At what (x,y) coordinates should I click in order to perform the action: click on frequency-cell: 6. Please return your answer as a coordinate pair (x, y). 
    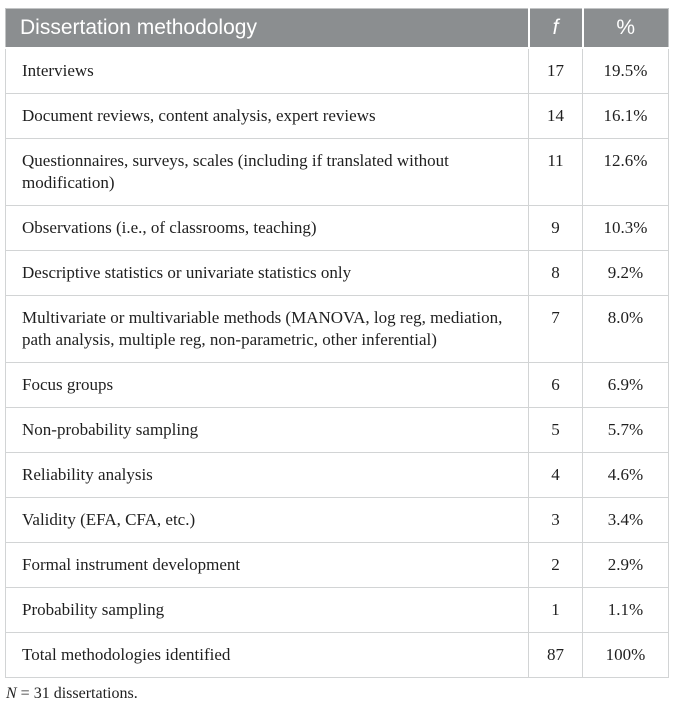
    Looking at the image, I should click on (555, 385).